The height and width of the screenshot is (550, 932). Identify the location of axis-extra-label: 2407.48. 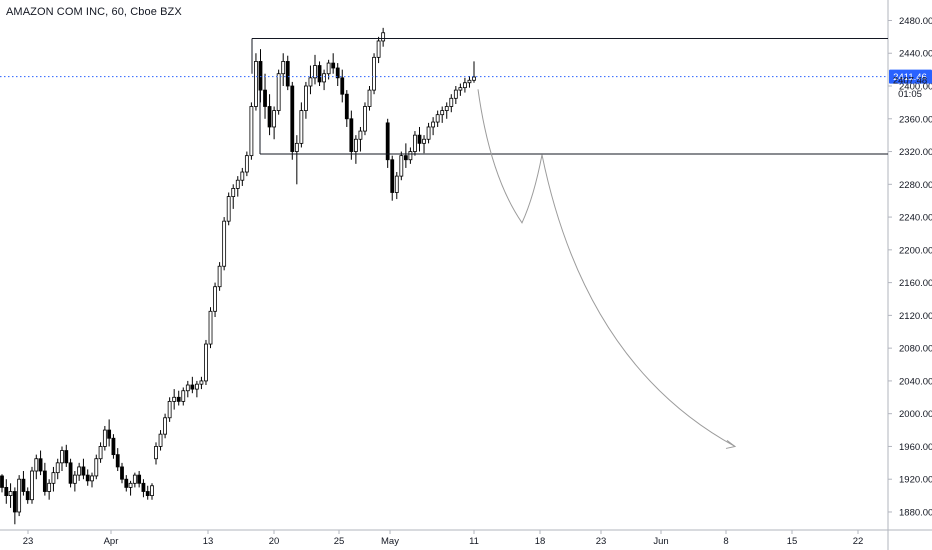
(910, 80).